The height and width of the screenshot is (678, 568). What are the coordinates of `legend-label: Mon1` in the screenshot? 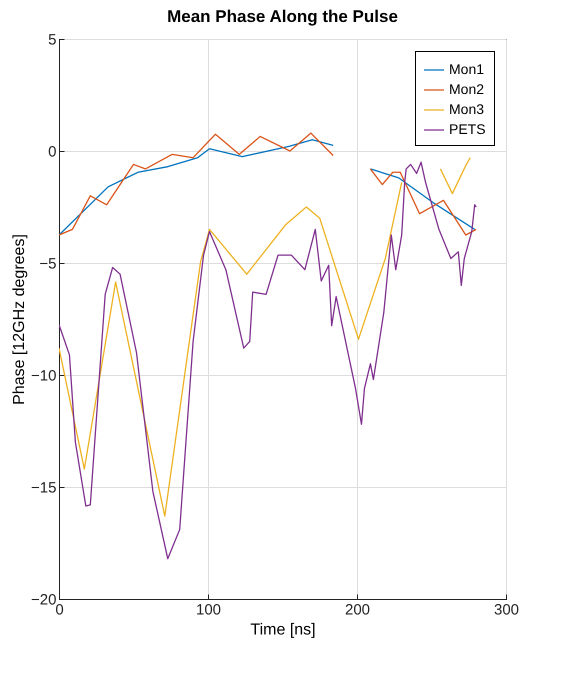 It's located at (466, 69).